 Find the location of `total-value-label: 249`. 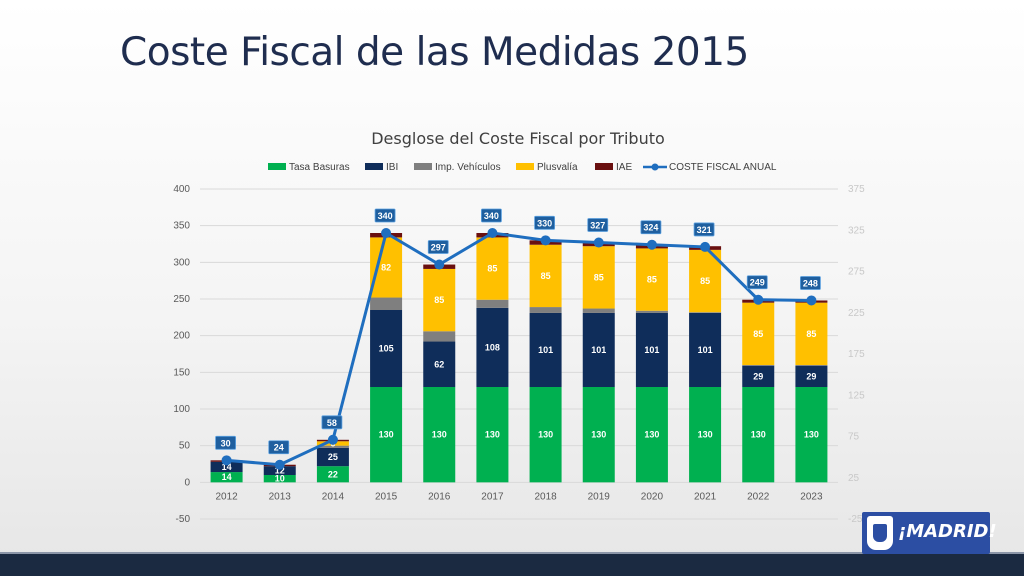

total-value-label: 249 is located at coordinates (757, 283).